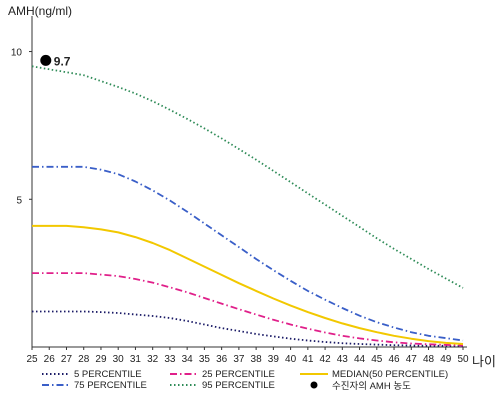  I want to click on x-tick-label: 41, so click(308, 359).